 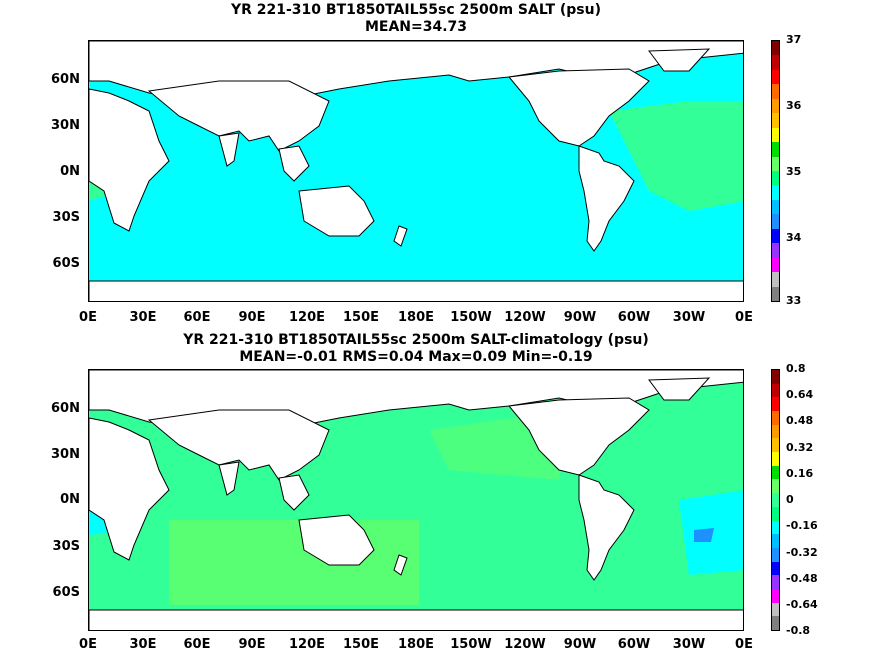 I want to click on panel1-lon-label: 60W, so click(x=634, y=317).